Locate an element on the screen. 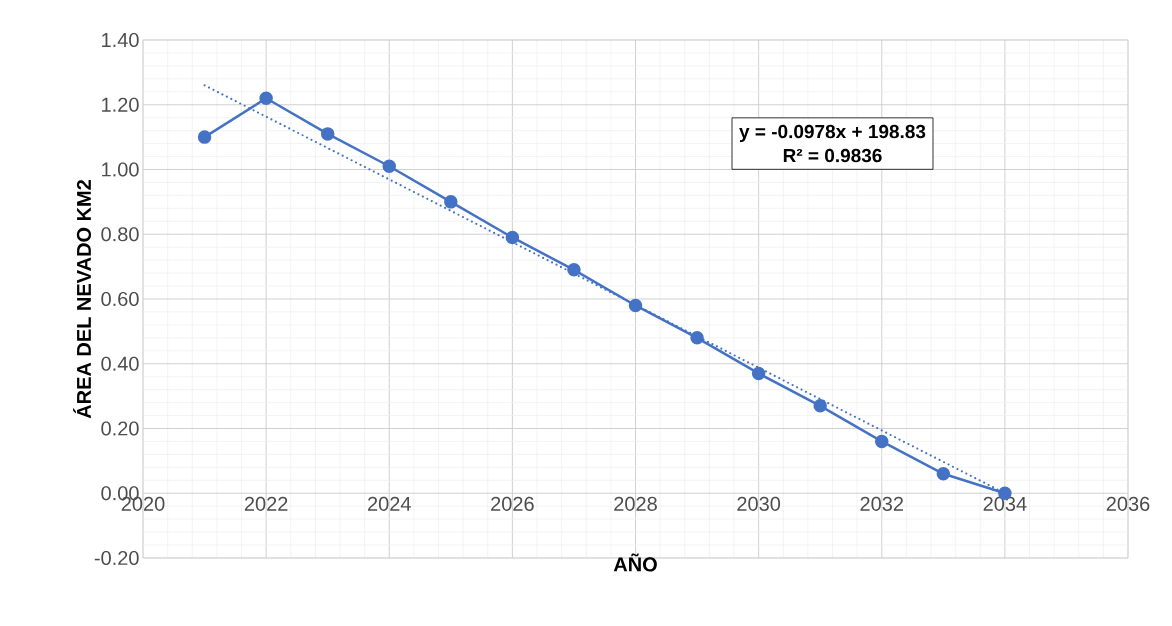  y-tick-label: 0.40 is located at coordinates (120, 363).